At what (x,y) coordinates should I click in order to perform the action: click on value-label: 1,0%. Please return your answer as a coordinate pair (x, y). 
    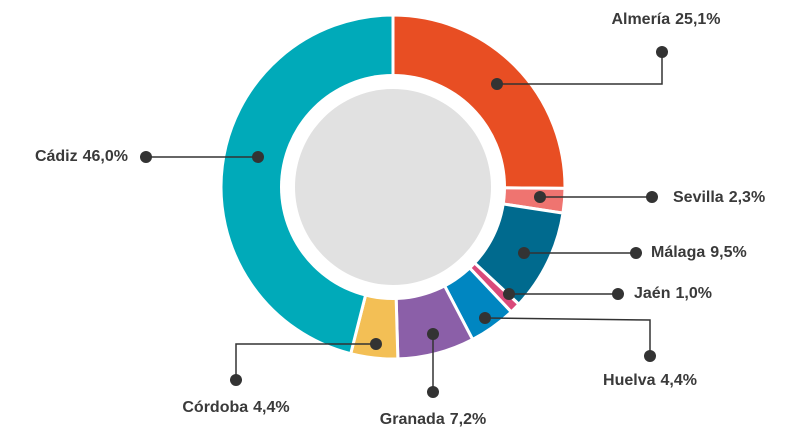
    Looking at the image, I should click on (693, 293).